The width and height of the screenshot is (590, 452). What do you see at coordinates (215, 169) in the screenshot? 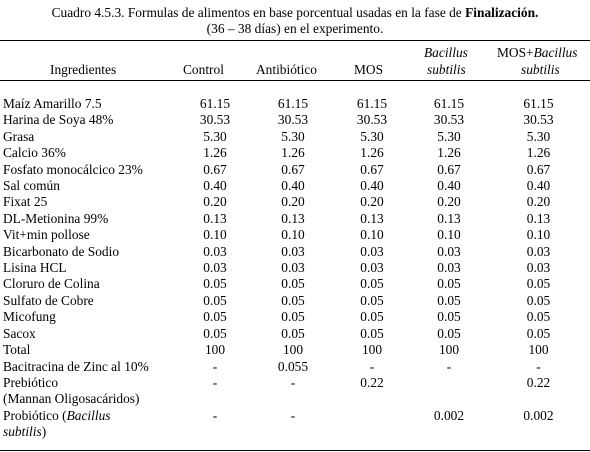
I see `cell-control: 0.67` at bounding box center [215, 169].